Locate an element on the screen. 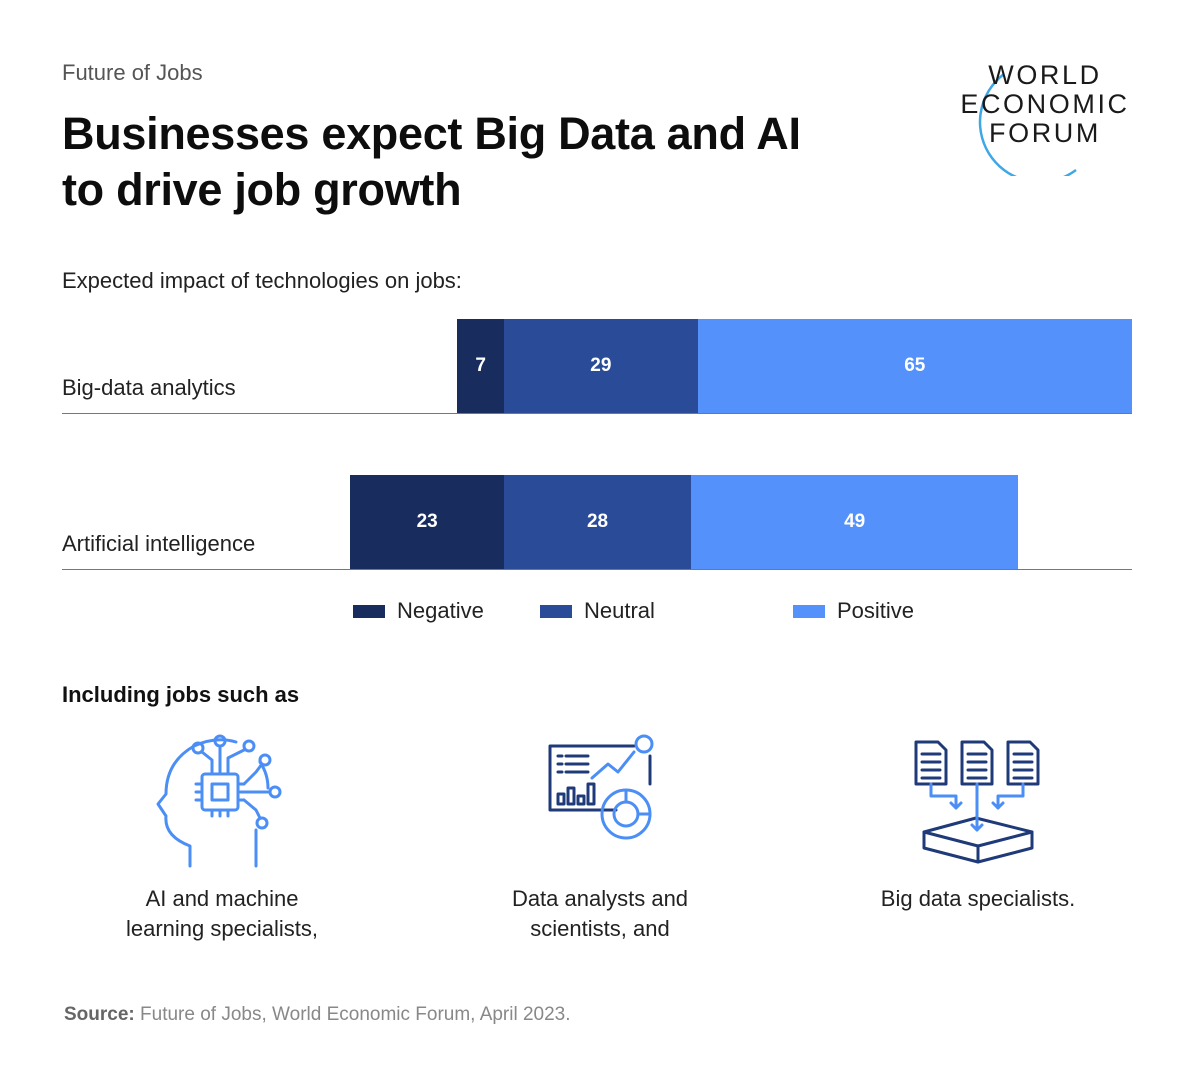 This screenshot has height=1088, width=1200. job-caption-data-line-1: Data analysts and is located at coordinates (600, 898).